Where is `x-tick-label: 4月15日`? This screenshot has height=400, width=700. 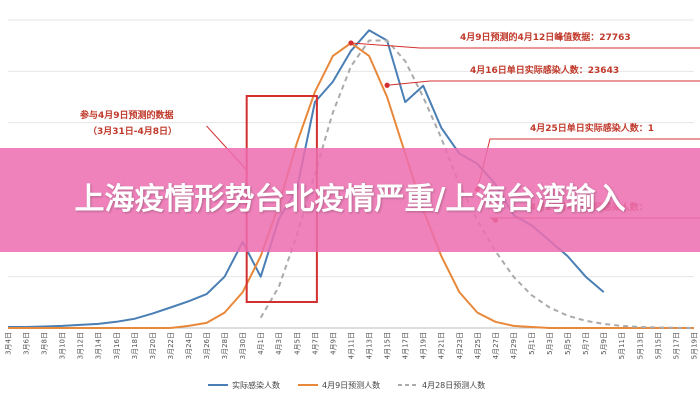
x-tick-label: 4月15日 is located at coordinates (388, 345).